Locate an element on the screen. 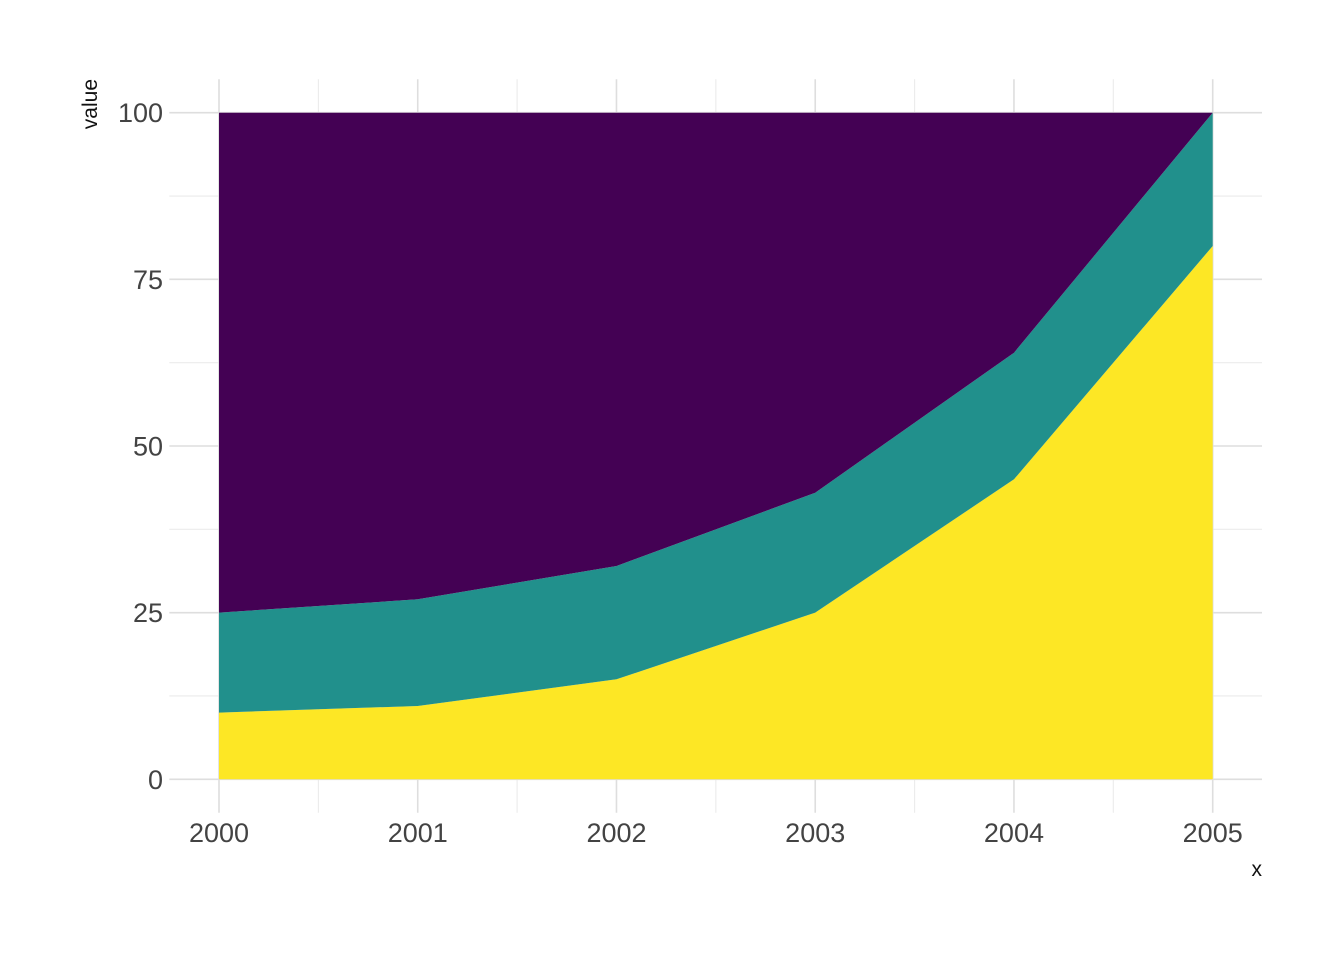  x-tick-label: 2002 is located at coordinates (616, 833).